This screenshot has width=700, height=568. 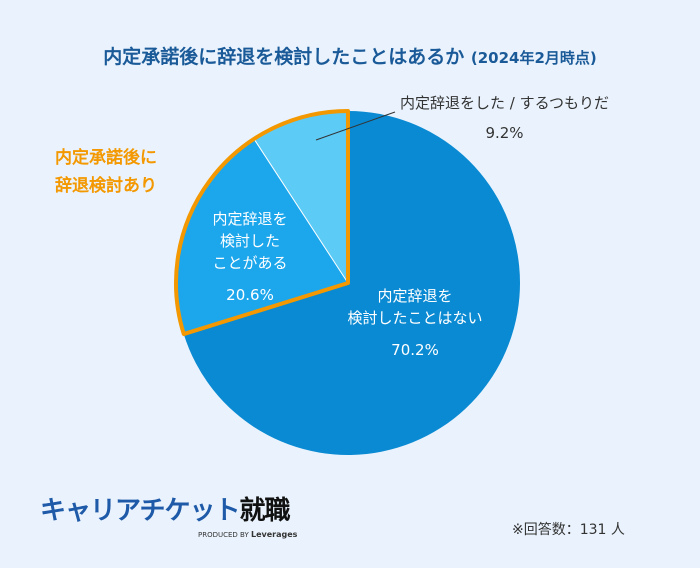 What do you see at coordinates (106, 172) in the screenshot?
I see `highlight-label: 内定承諾後に 辞退検討あり` at bounding box center [106, 172].